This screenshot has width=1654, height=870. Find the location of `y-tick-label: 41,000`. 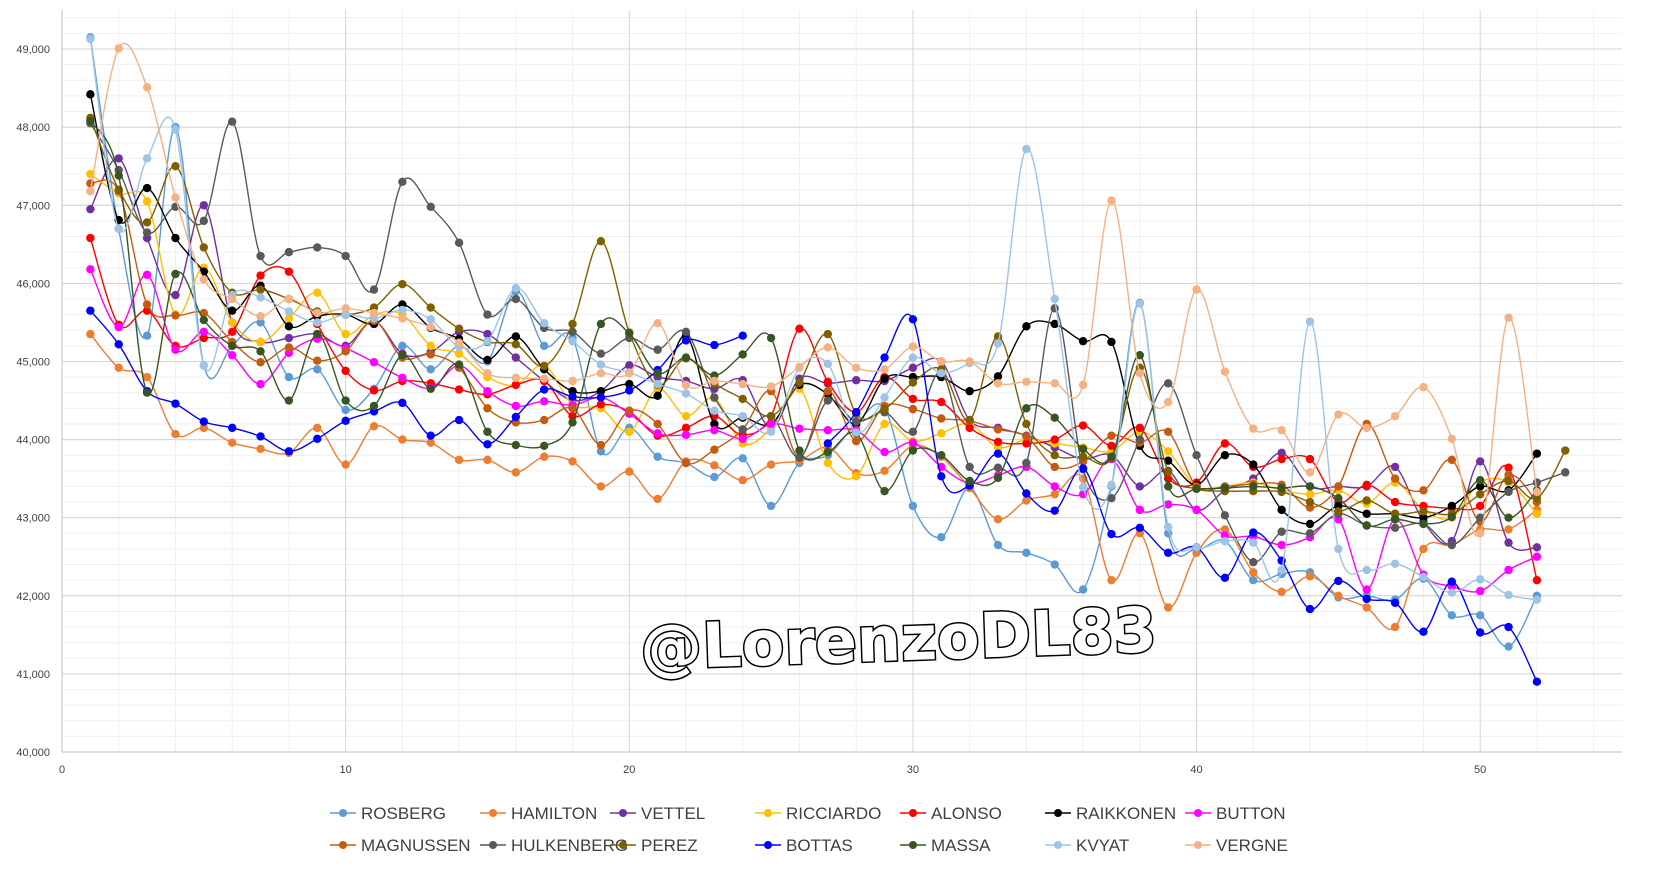

y-tick-label: 41,000 is located at coordinates (33, 675).